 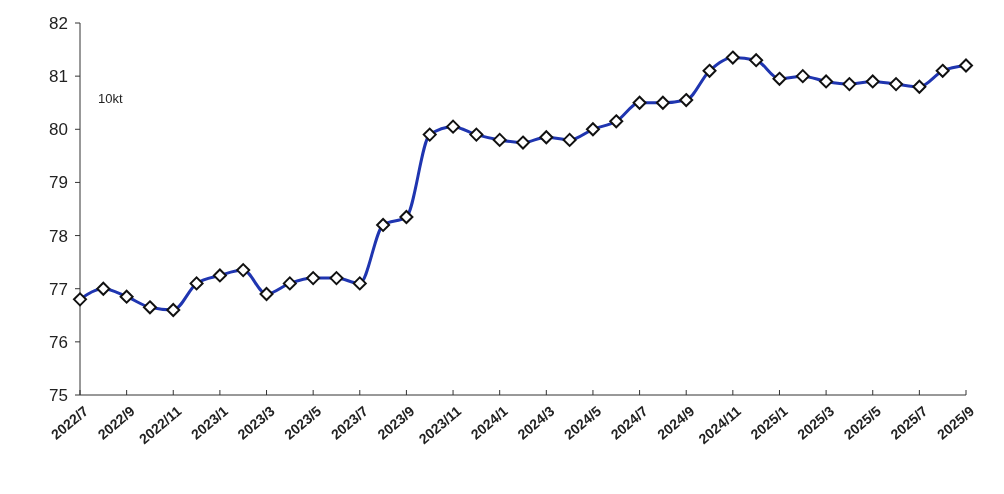 What do you see at coordinates (58, 395) in the screenshot?
I see `y-tick-label: 75` at bounding box center [58, 395].